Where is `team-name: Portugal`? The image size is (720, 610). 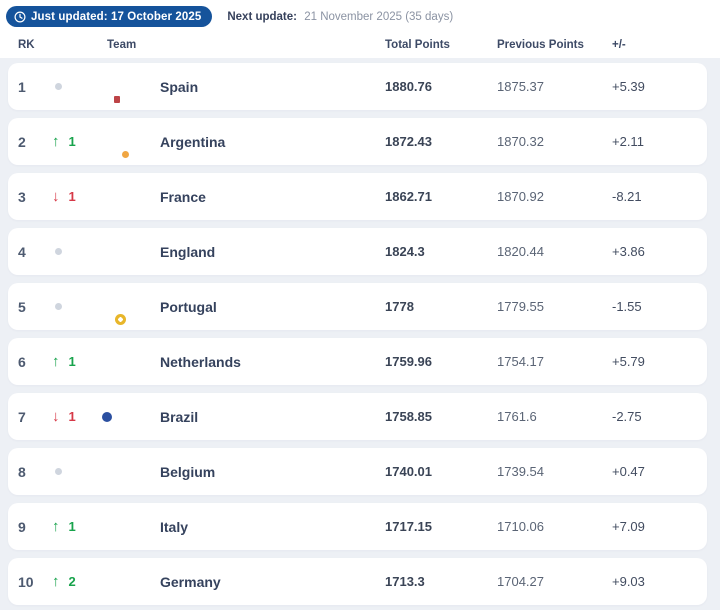 team-name: Portugal is located at coordinates (188, 306).